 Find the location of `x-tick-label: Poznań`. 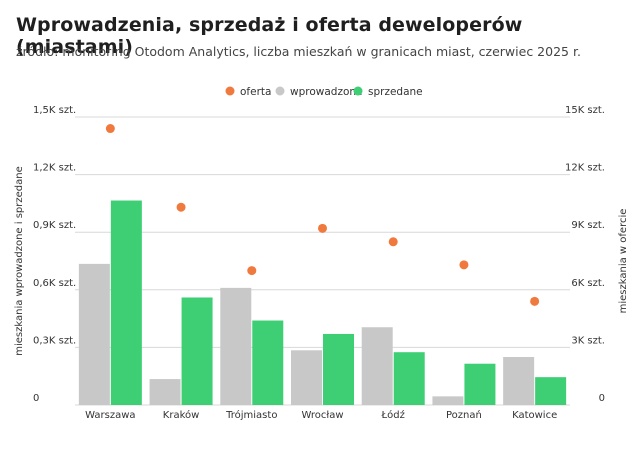

x-tick-label: Poznań is located at coordinates (464, 415).